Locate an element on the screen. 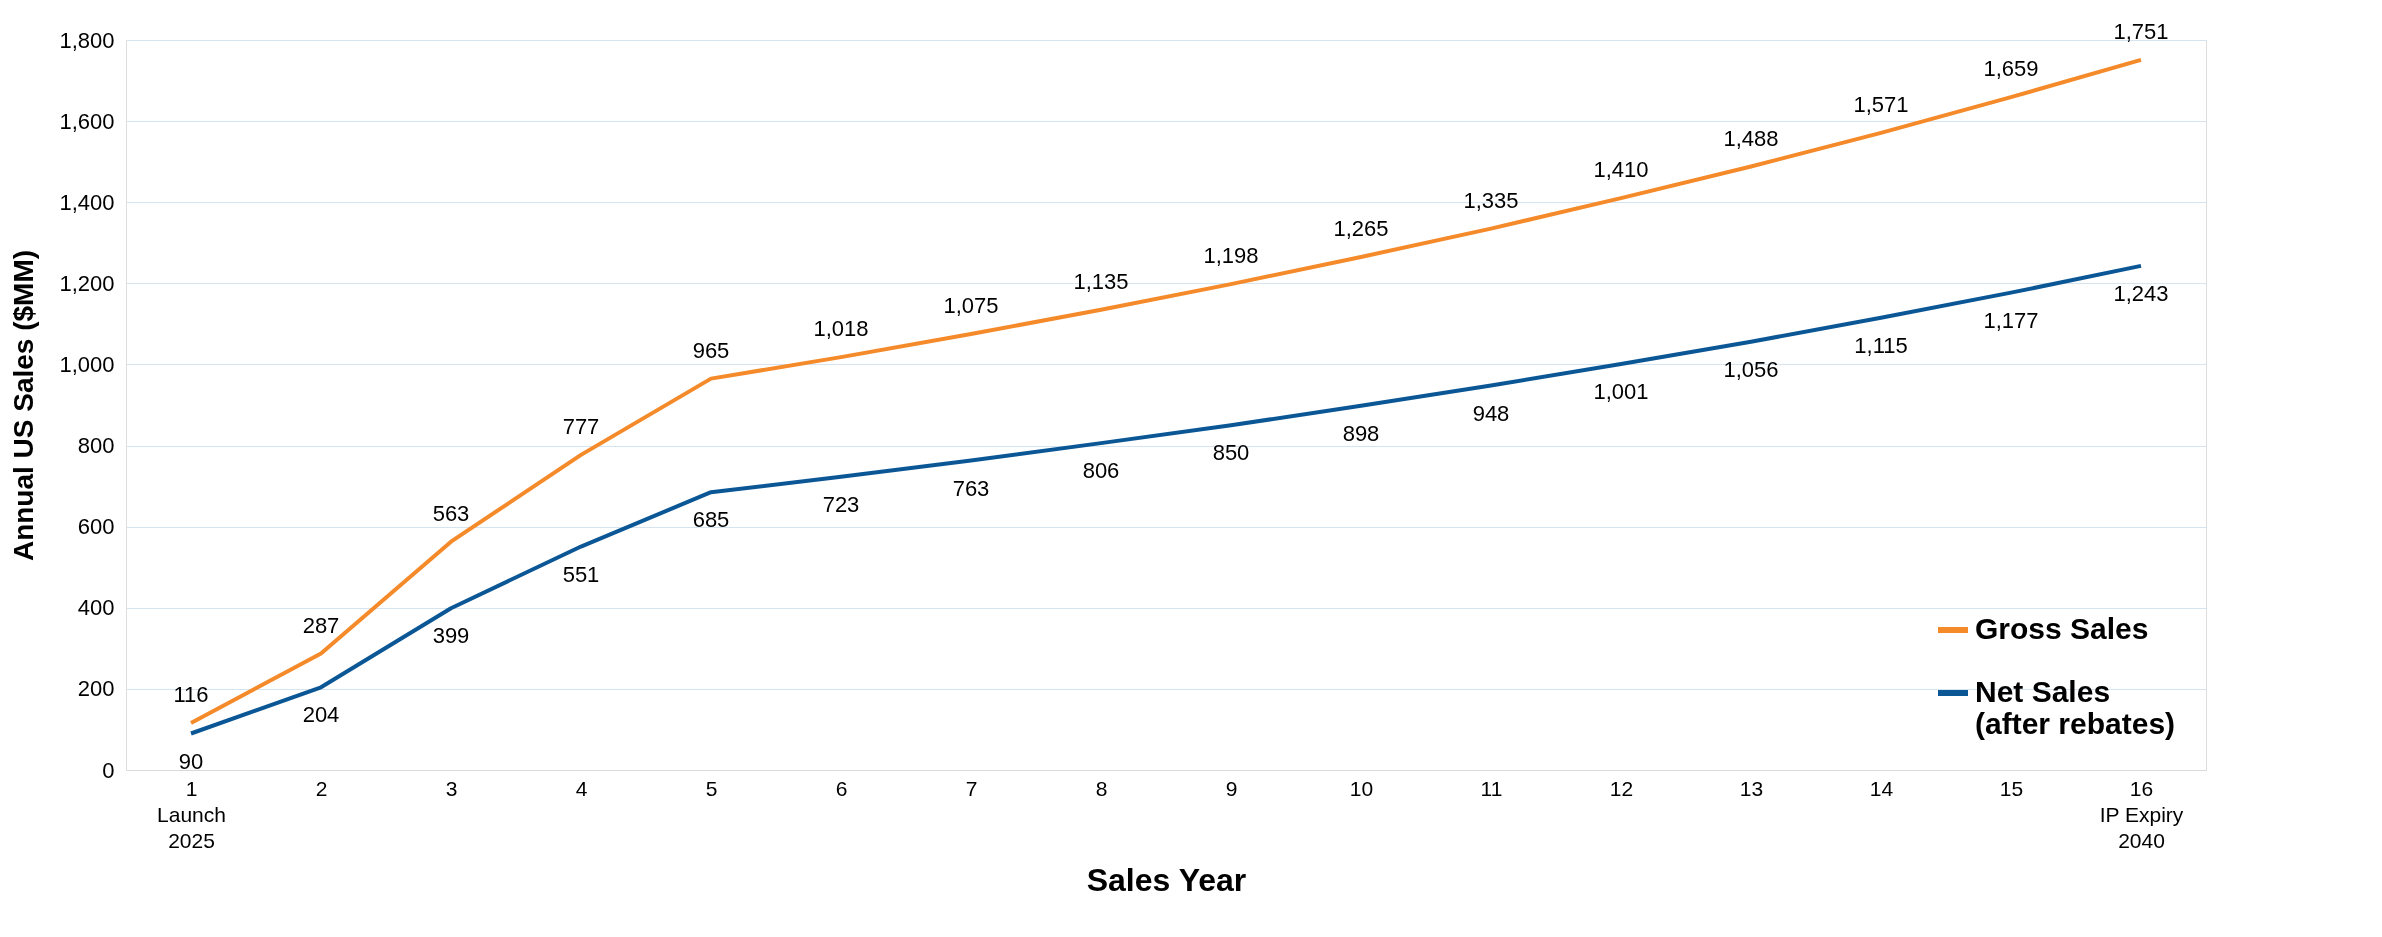  data-label: 1,177 is located at coordinates (2011, 320).